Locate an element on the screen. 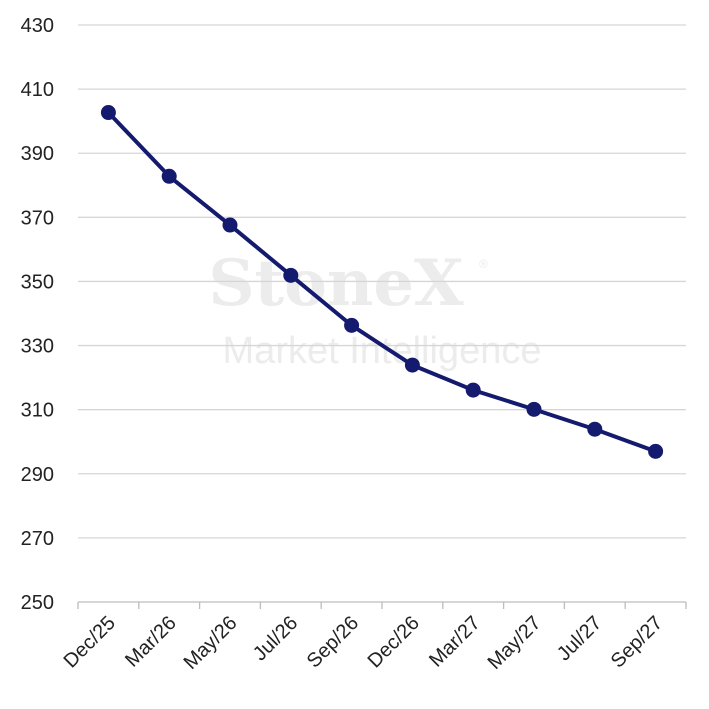 This screenshot has height=709, width=709. x-tick-label: Sep/27 is located at coordinates (637, 642).